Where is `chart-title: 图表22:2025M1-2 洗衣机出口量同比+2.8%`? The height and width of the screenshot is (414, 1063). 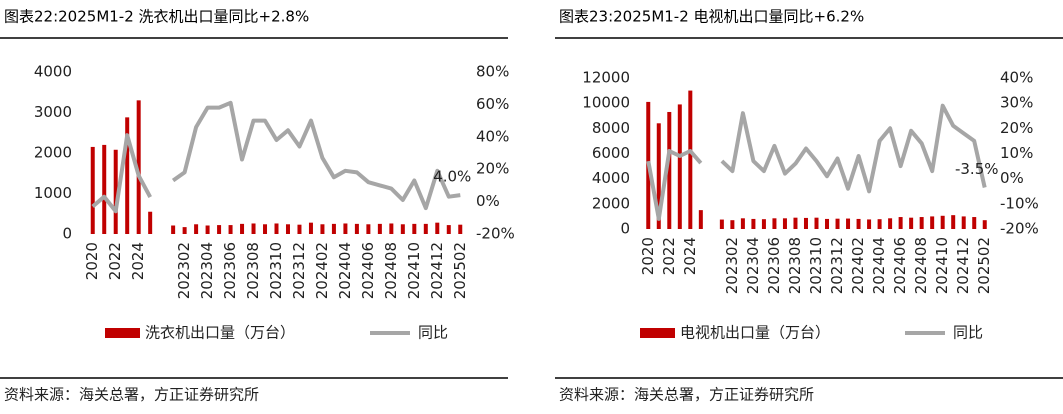 chart-title: 图表22:2025M1-2 洗衣机出口量同比+2.8% is located at coordinates (156, 17).